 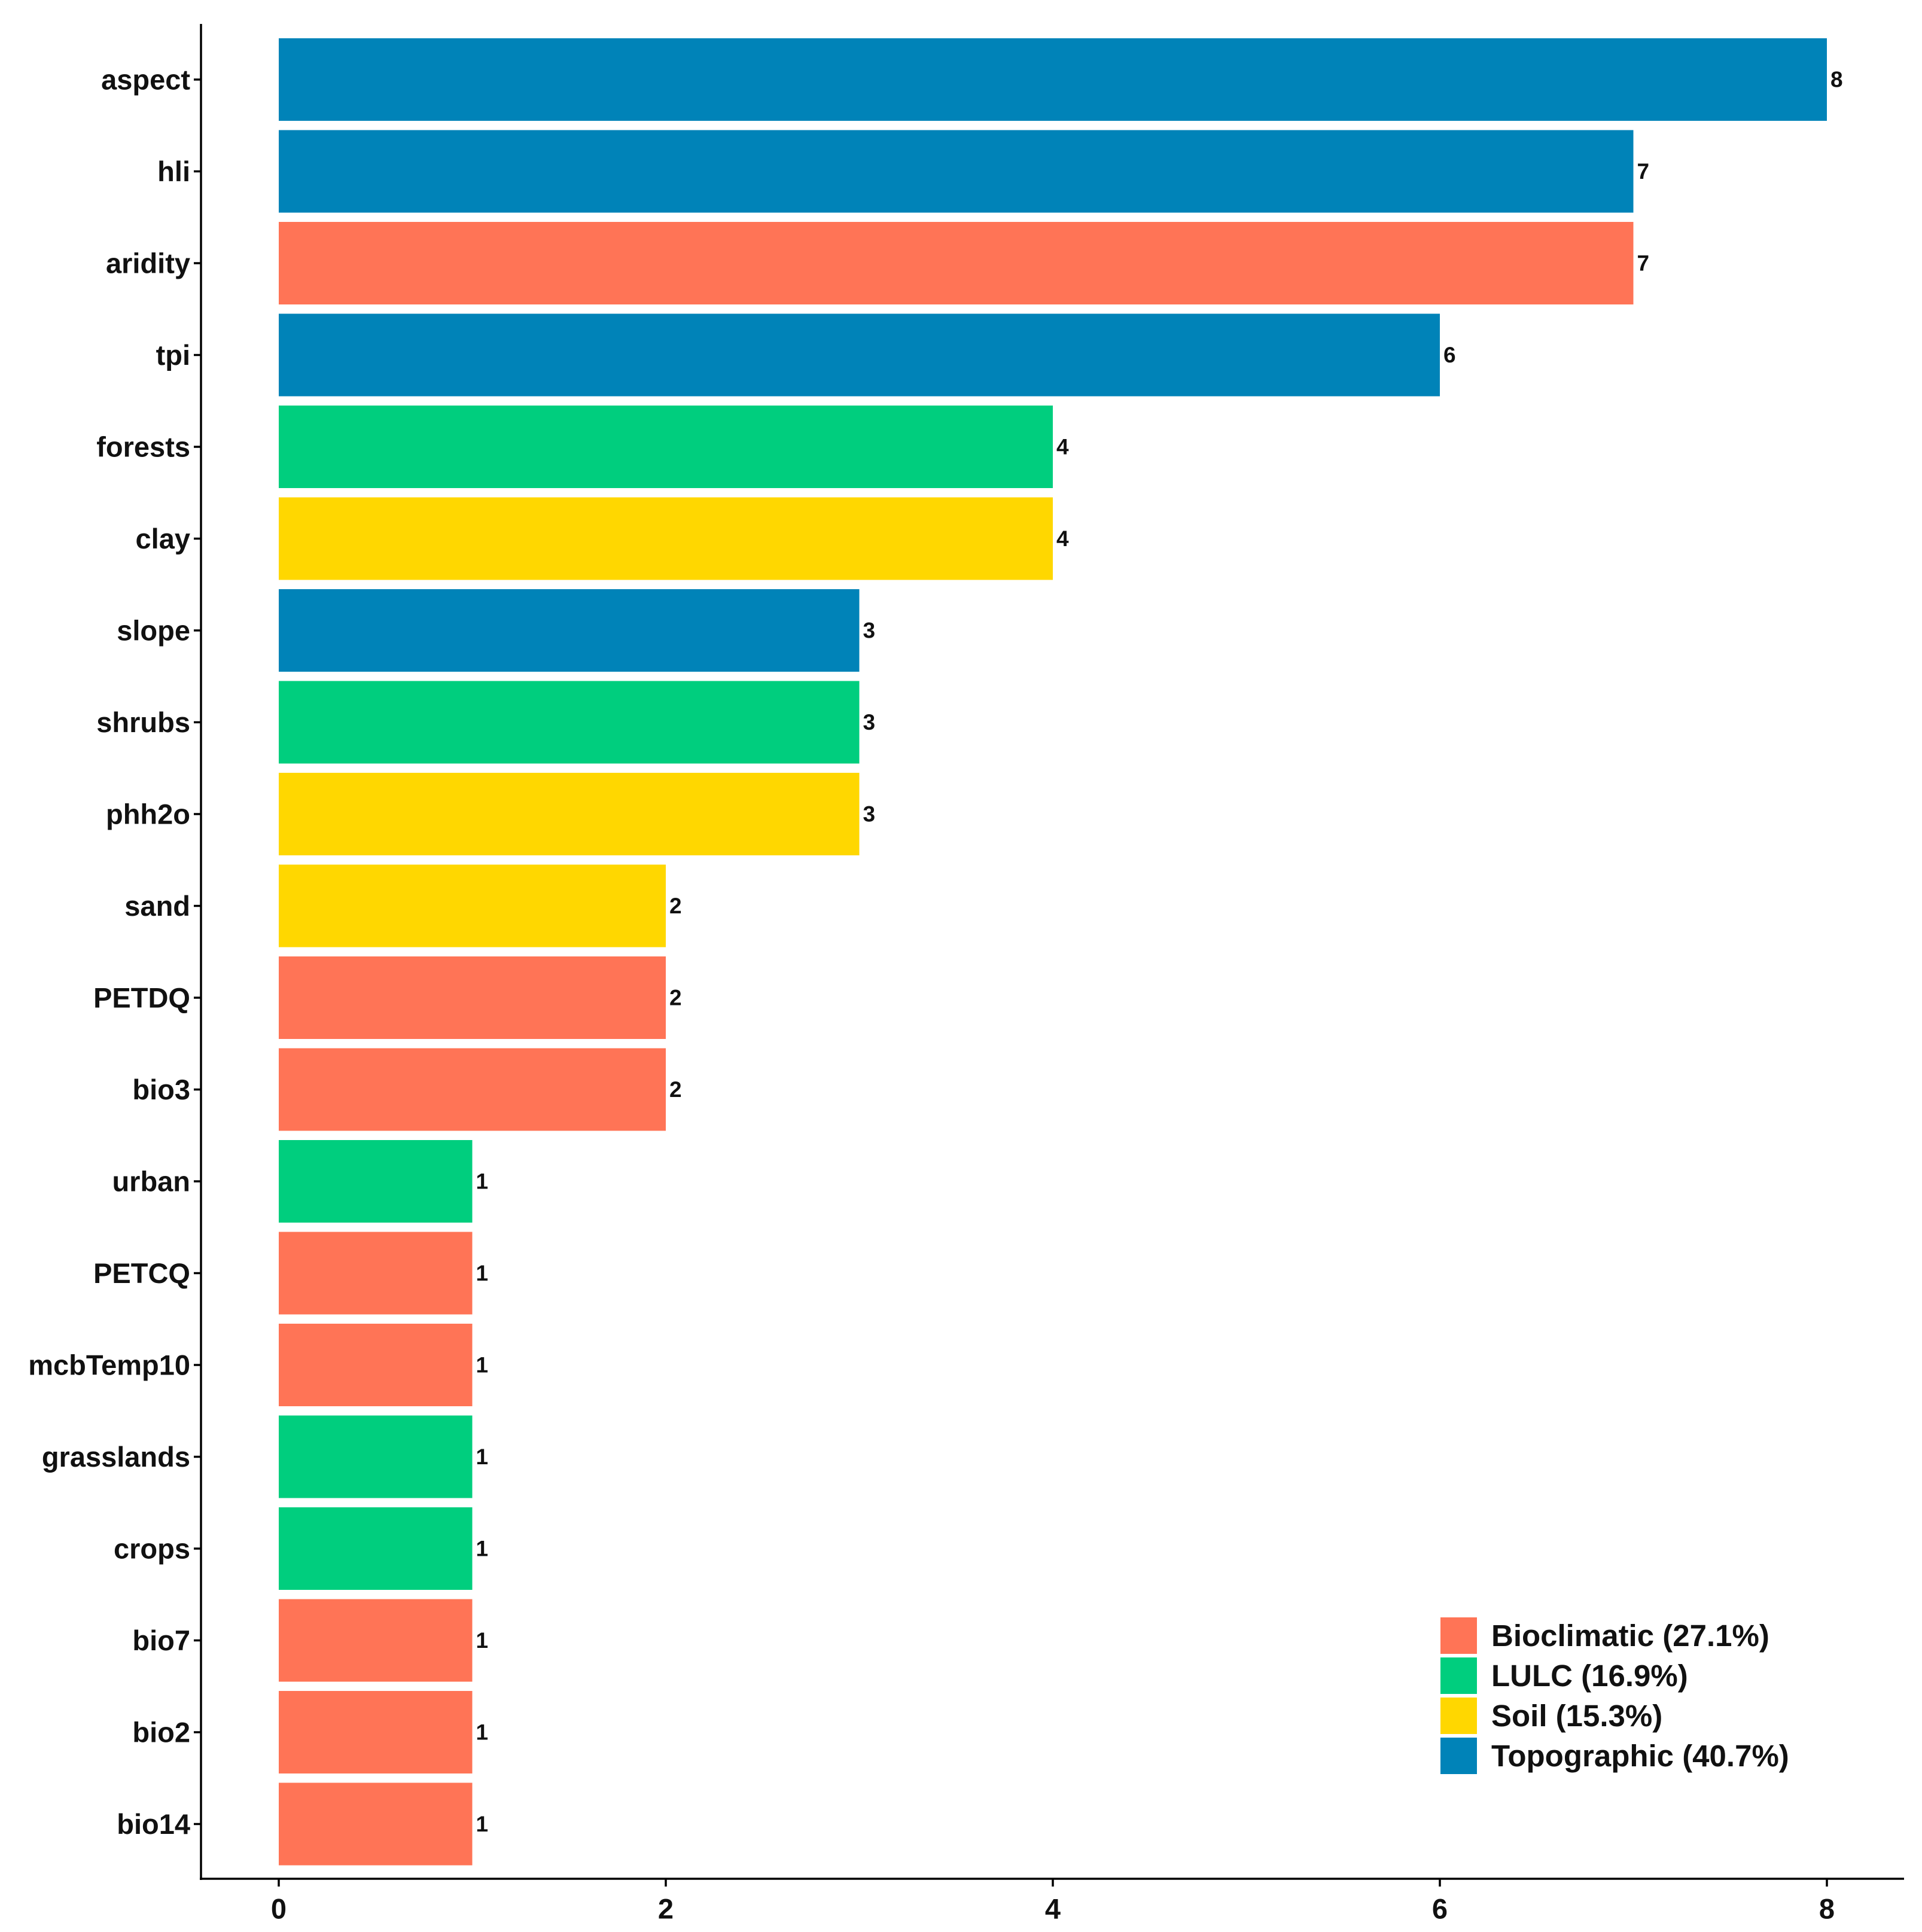 I want to click on category-label-clay: clay, so click(x=163, y=538).